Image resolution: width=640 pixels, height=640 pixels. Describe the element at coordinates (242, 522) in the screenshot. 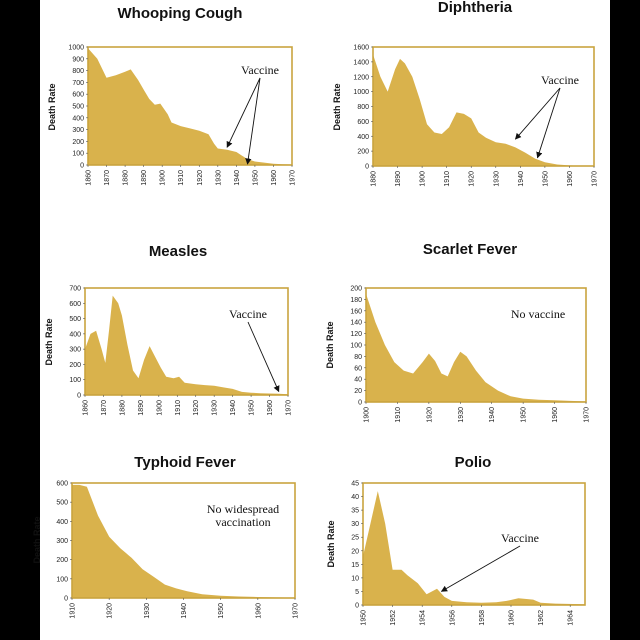

I see `annotation-text: vaccination` at that location.